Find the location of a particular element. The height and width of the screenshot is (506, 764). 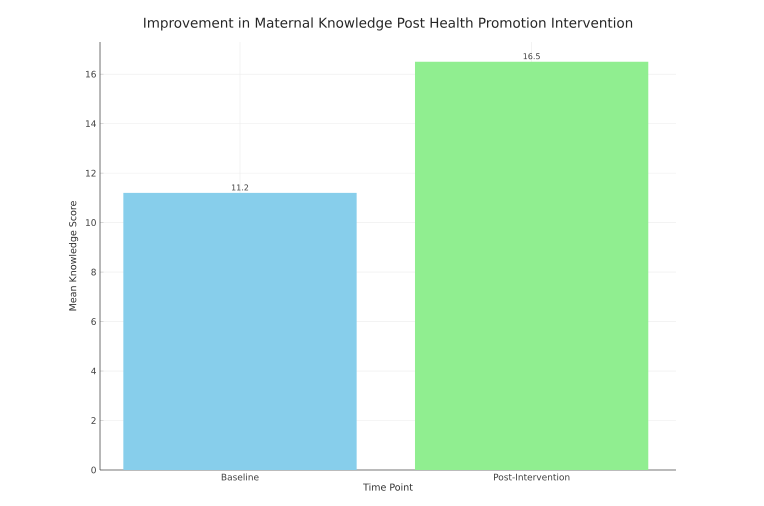

y-tick-label: 14 is located at coordinates (91, 123).